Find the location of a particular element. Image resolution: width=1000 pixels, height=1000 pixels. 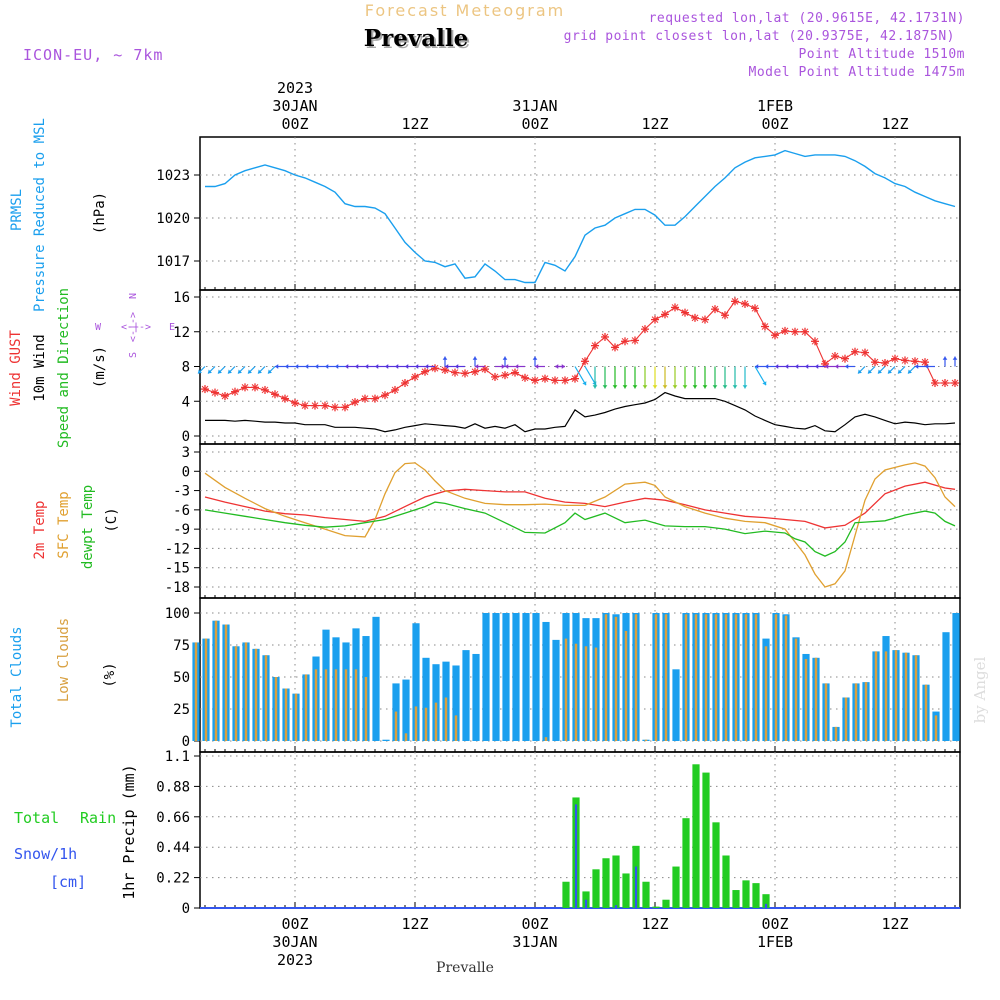

series-t2m-line is located at coordinates (580, 505).